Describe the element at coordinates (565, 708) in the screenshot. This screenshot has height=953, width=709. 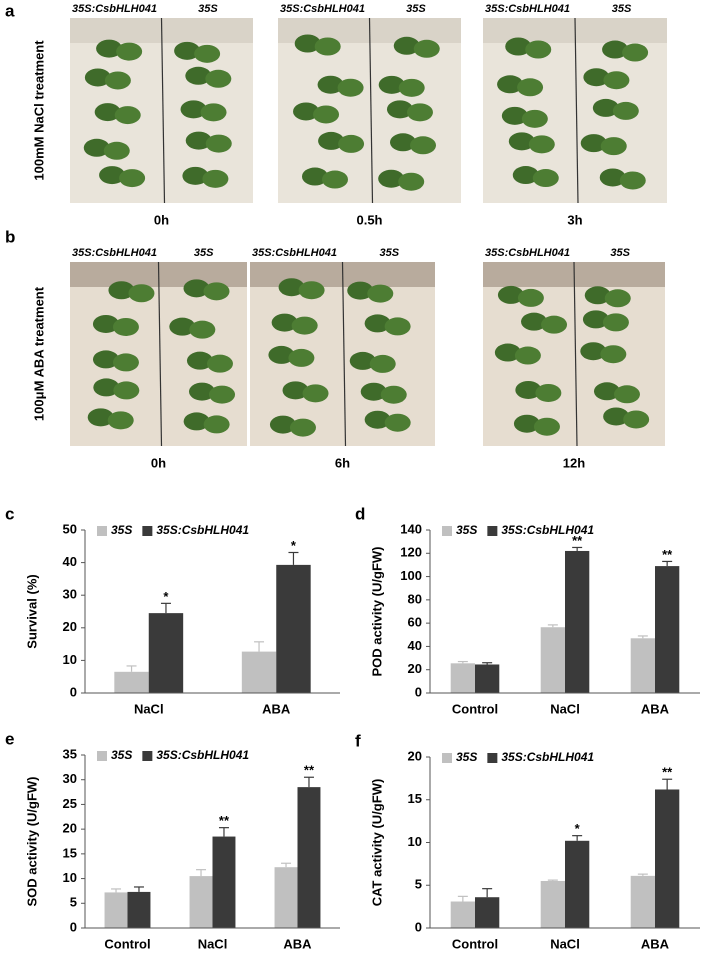
I see `x-tick-label: NaCl` at that location.